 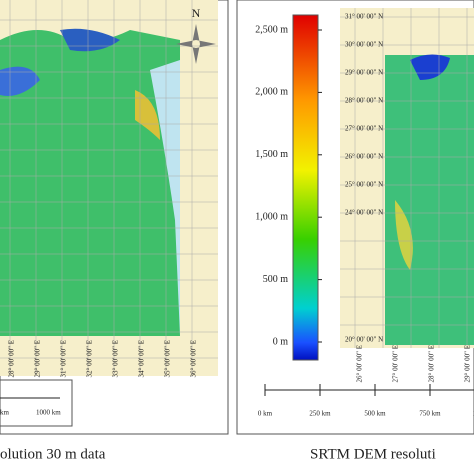 I want to click on qattara, so click(x=430, y=67).